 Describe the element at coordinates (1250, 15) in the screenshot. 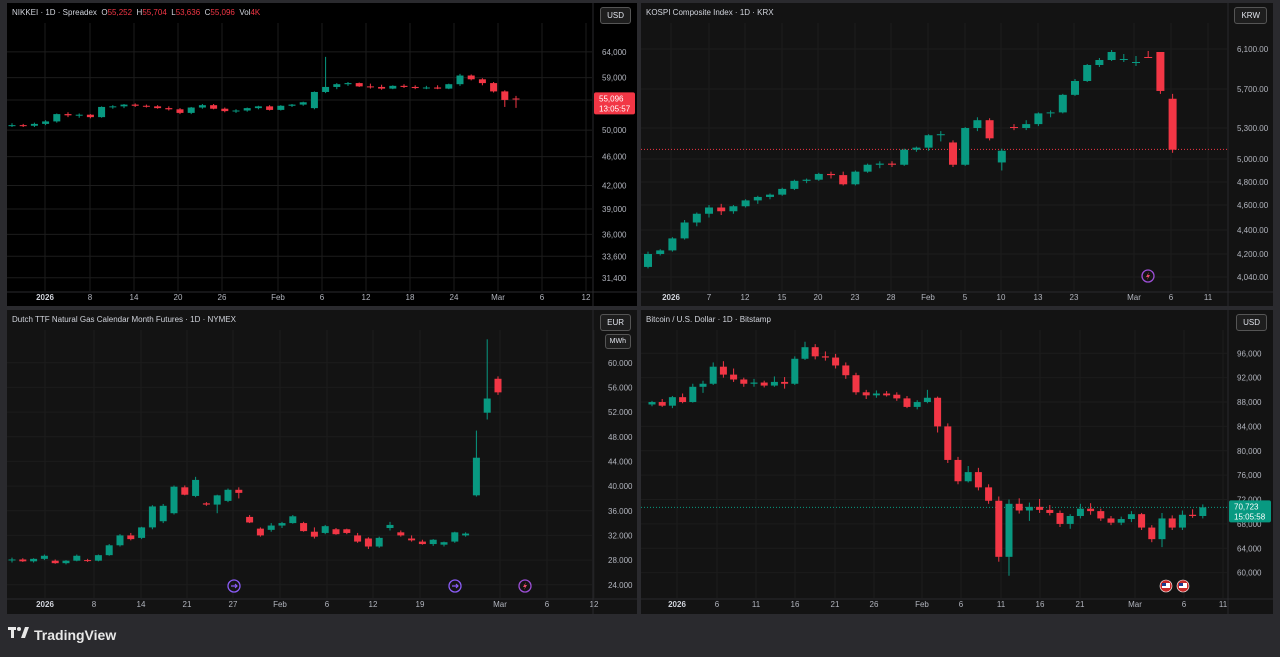

I see `currency-button: KRW` at that location.